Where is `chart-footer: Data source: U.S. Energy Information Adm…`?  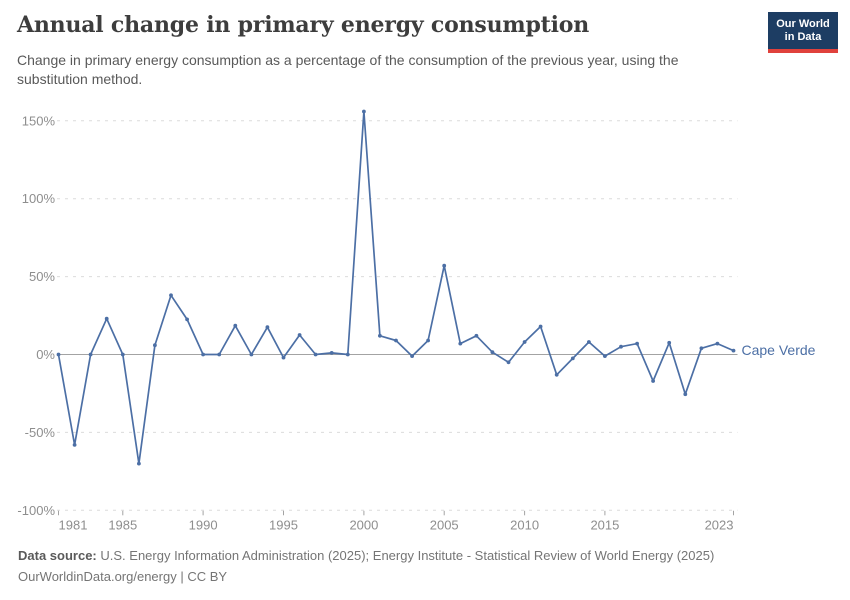 chart-footer: Data source: U.S. Energy Information Adm… is located at coordinates (366, 566).